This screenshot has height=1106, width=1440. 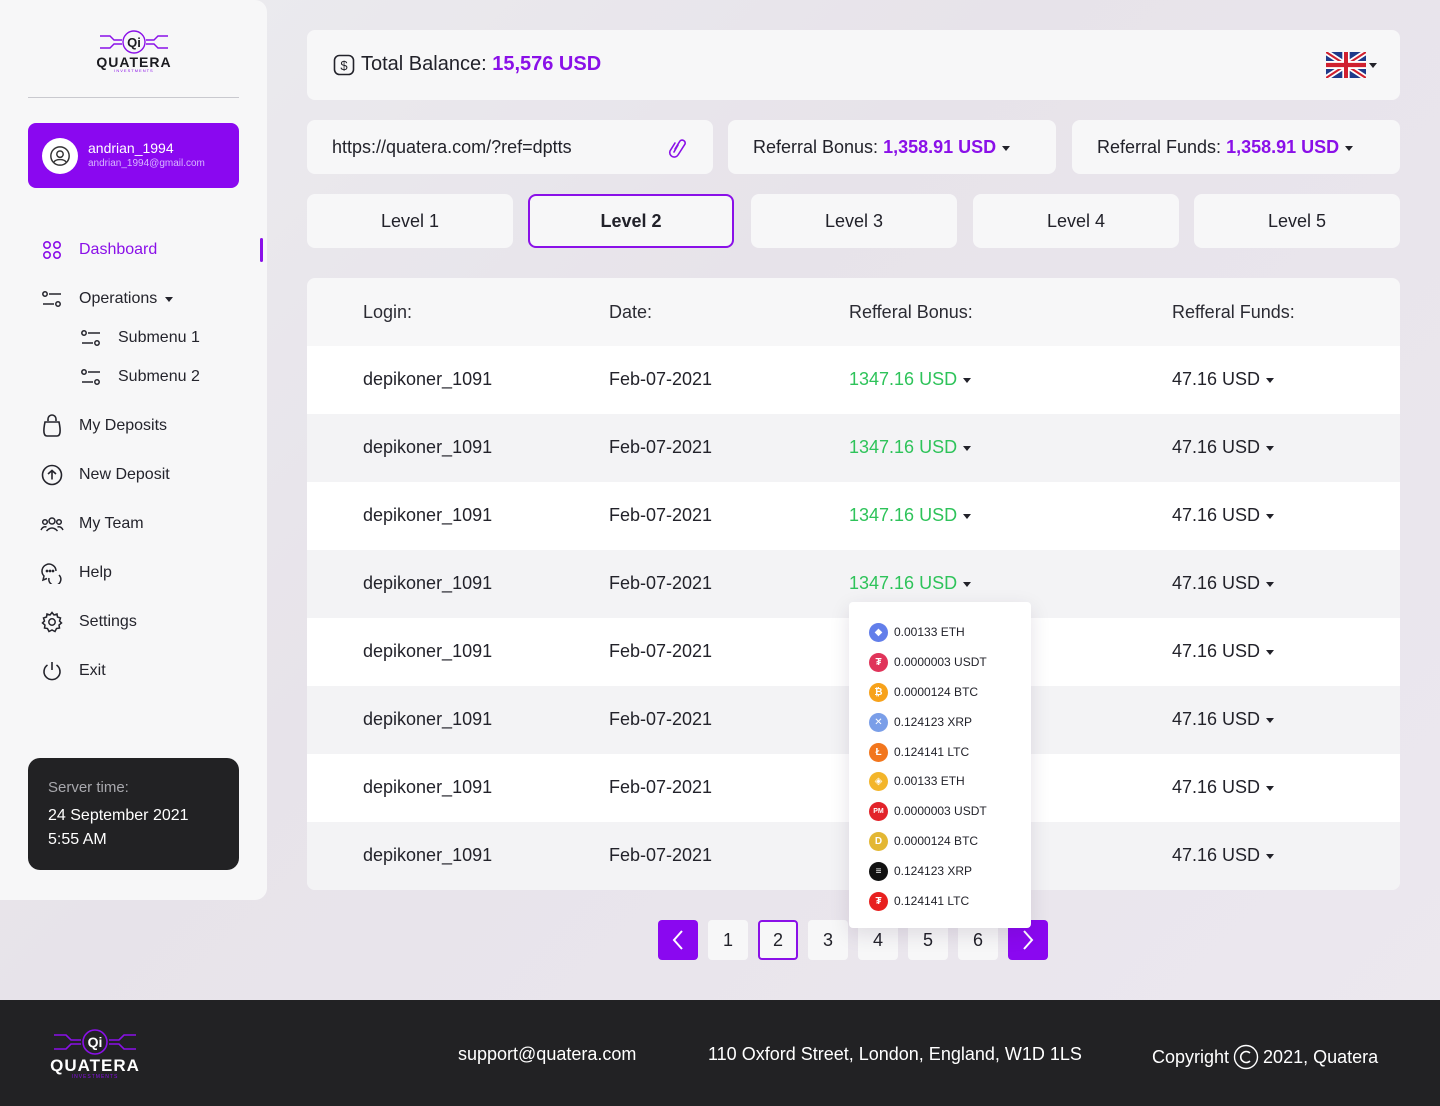 I want to click on referral-funds-card: Referral Funds: 1,358.91 USD, so click(x=1236, y=147).